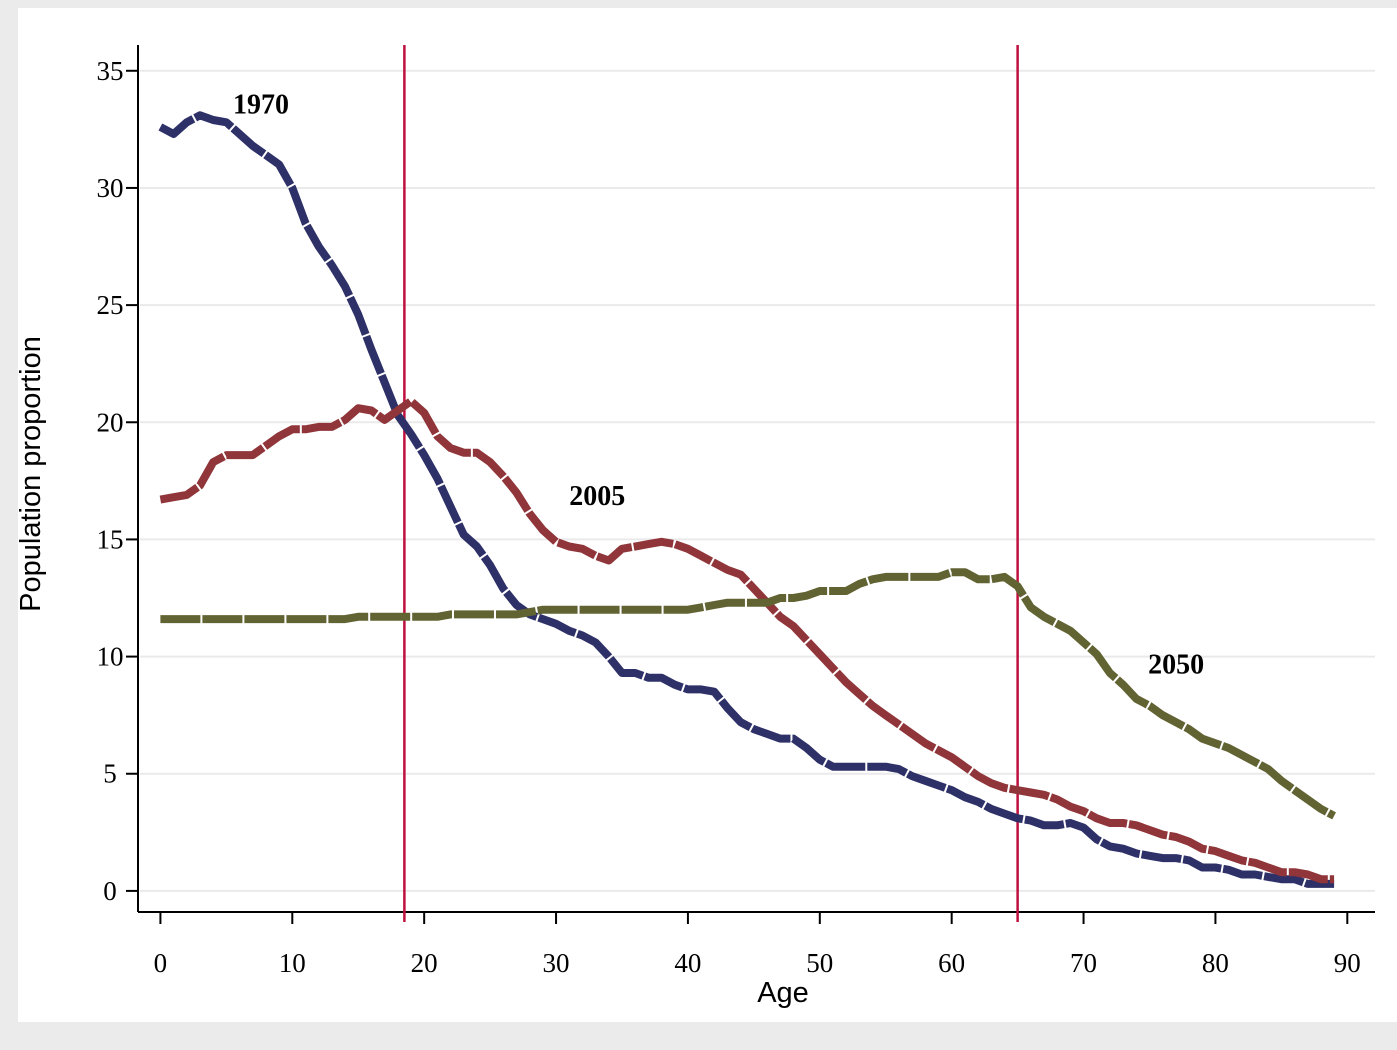  I want to click on y-axis-title: Population proportion, so click(31, 474).